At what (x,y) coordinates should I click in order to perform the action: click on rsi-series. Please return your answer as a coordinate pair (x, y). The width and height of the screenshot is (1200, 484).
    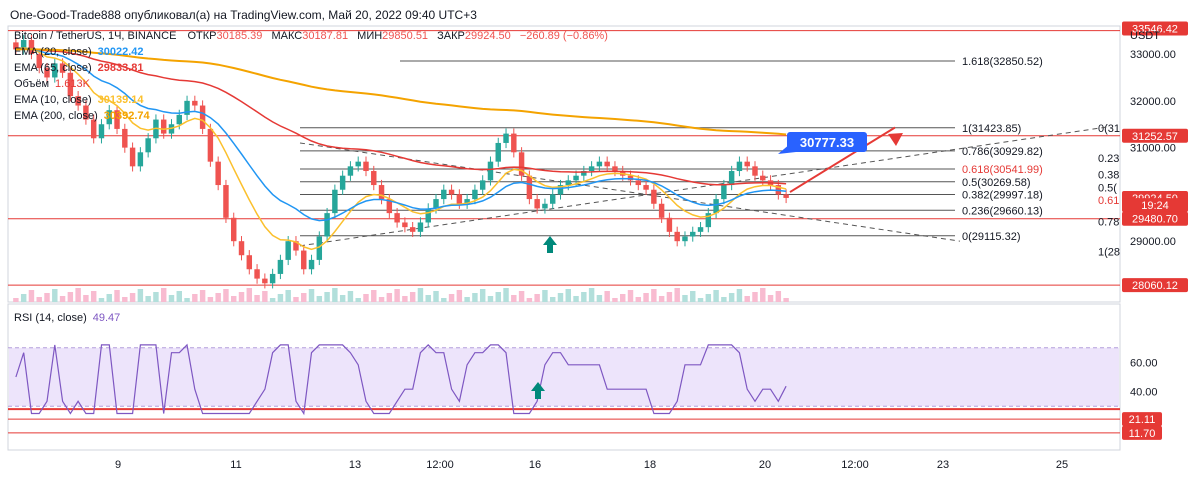
    Looking at the image, I should click on (401, 379).